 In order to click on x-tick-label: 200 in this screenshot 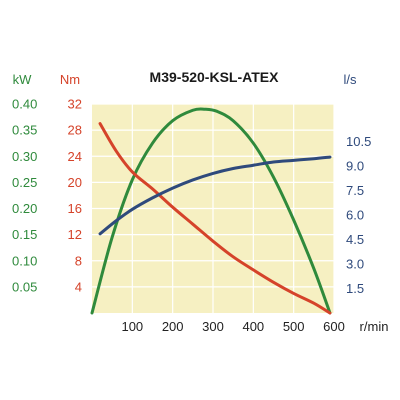, I will do `click(173, 326)`.